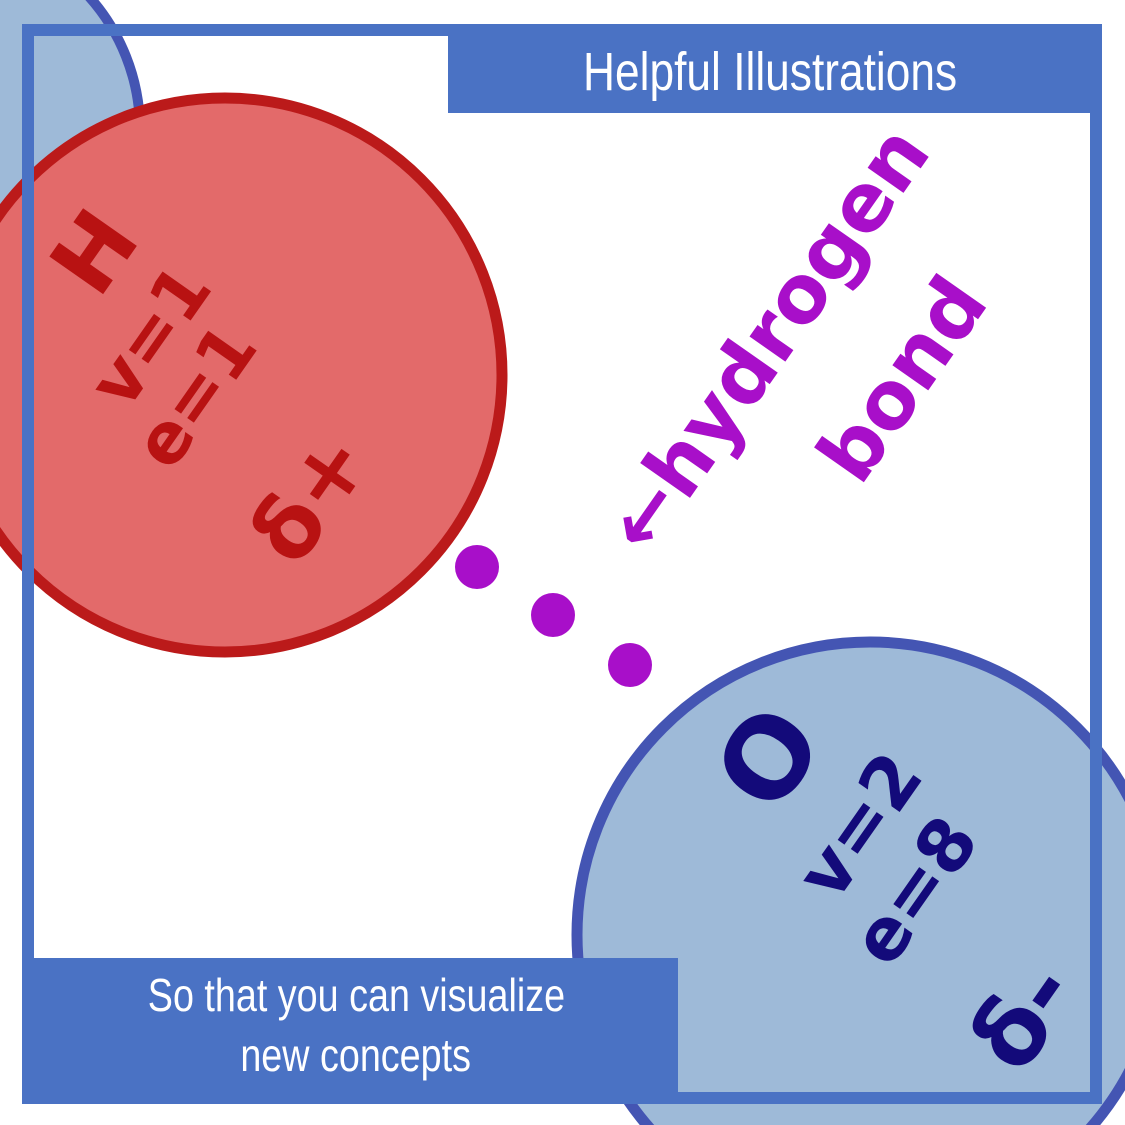 The height and width of the screenshot is (1125, 1125). I want to click on caption-line2: new concepts, so click(356, 1055).